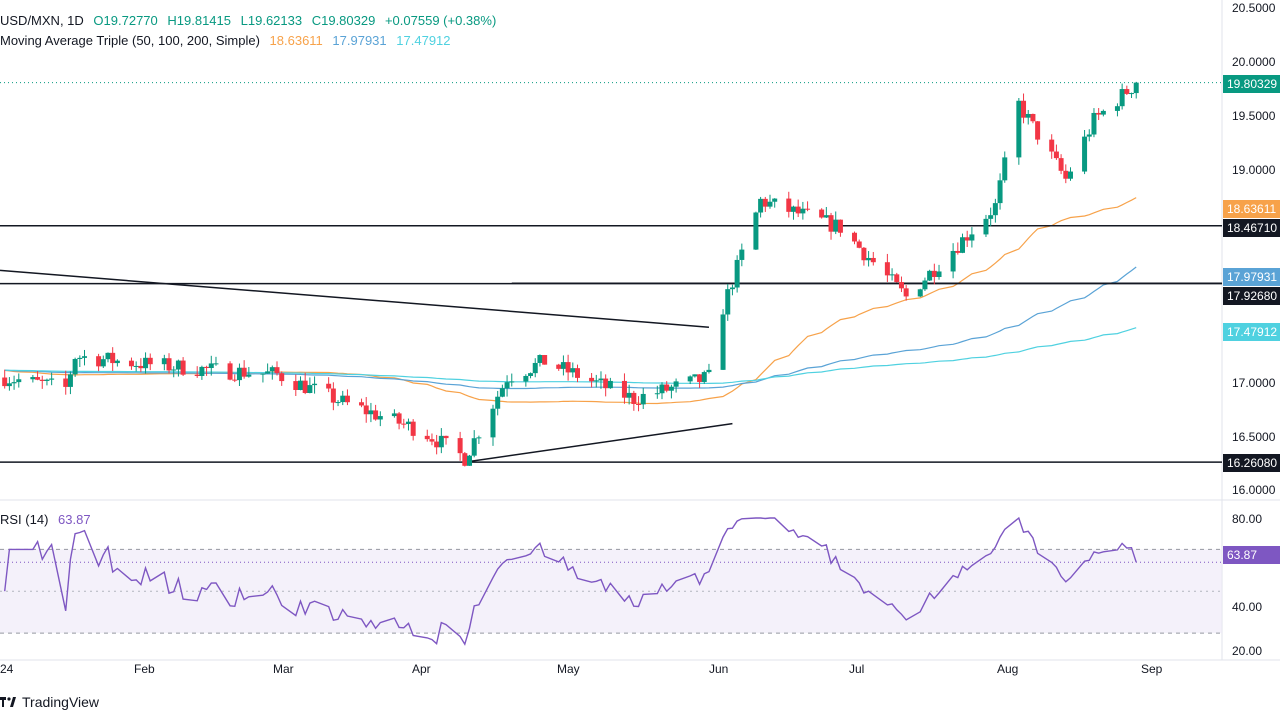 Image resolution: width=1280 pixels, height=720 pixels. Describe the element at coordinates (1247, 519) in the screenshot. I see `rsi-tick: 80.00` at that location.